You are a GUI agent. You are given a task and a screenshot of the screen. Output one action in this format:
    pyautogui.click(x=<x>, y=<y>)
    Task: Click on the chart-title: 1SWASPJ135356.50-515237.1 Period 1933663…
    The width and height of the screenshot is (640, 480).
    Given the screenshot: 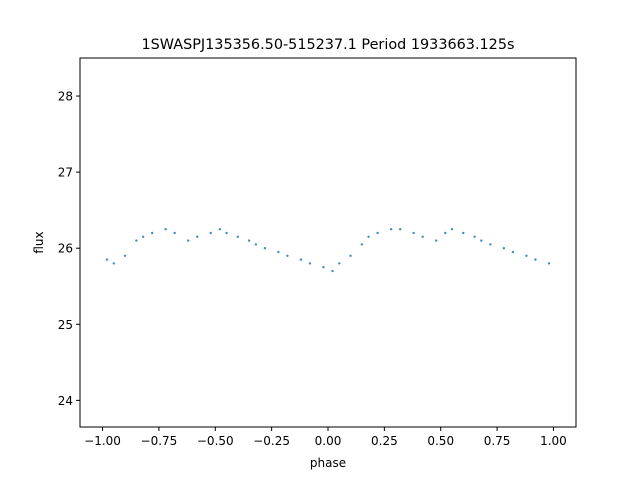 What is the action you would take?
    pyautogui.click(x=328, y=45)
    